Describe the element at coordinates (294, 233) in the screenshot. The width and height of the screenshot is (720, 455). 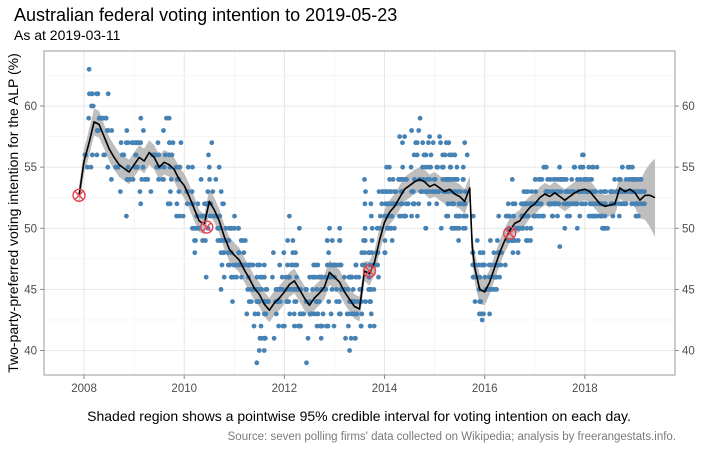
I see `election-markers` at that location.